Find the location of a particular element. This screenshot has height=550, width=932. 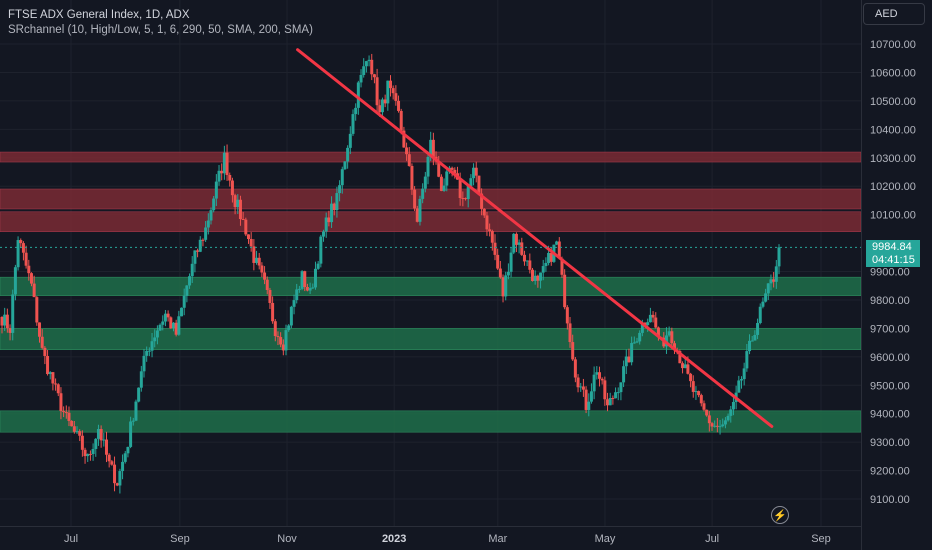

time-tick-label: May is located at coordinates (605, 539).